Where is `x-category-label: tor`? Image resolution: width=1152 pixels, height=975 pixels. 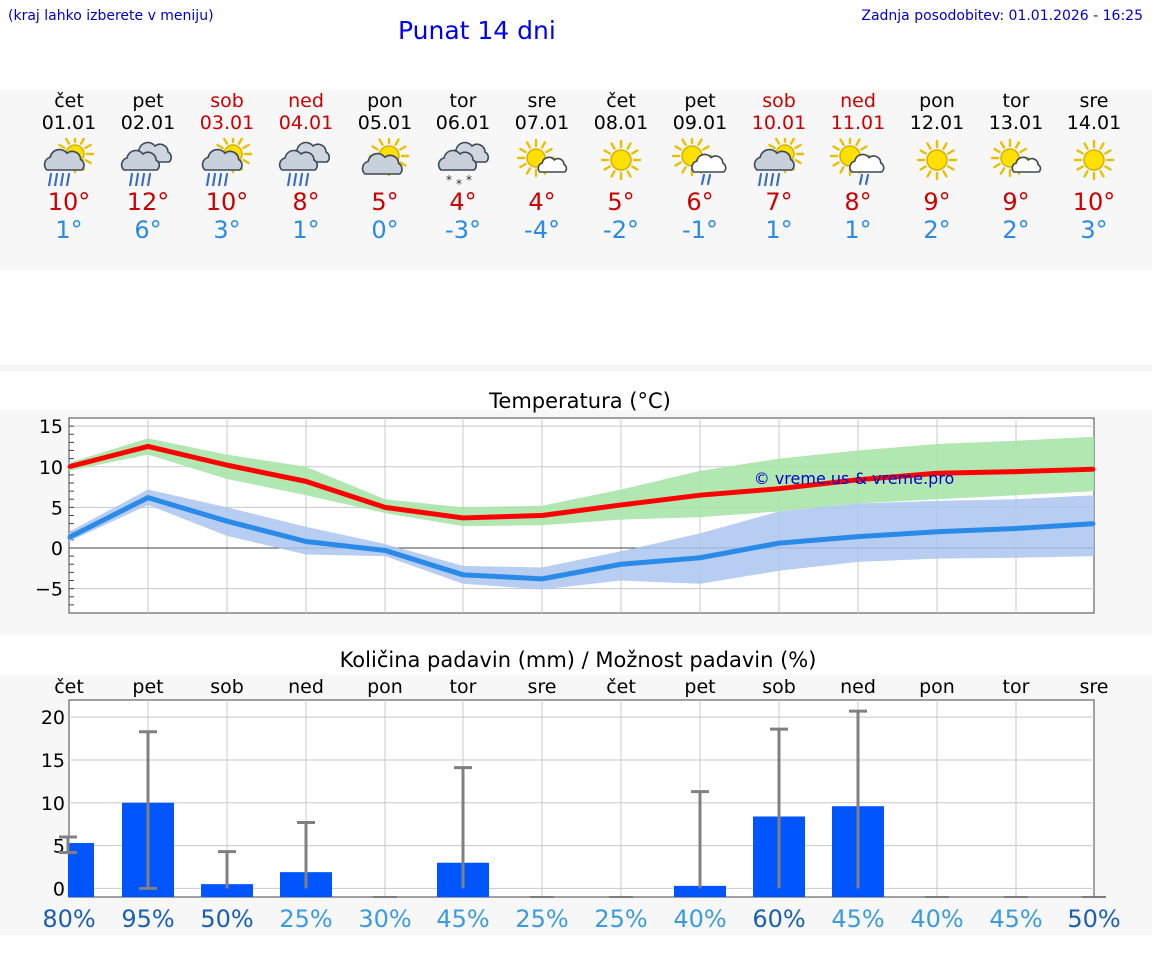
x-category-label: tor is located at coordinates (463, 687).